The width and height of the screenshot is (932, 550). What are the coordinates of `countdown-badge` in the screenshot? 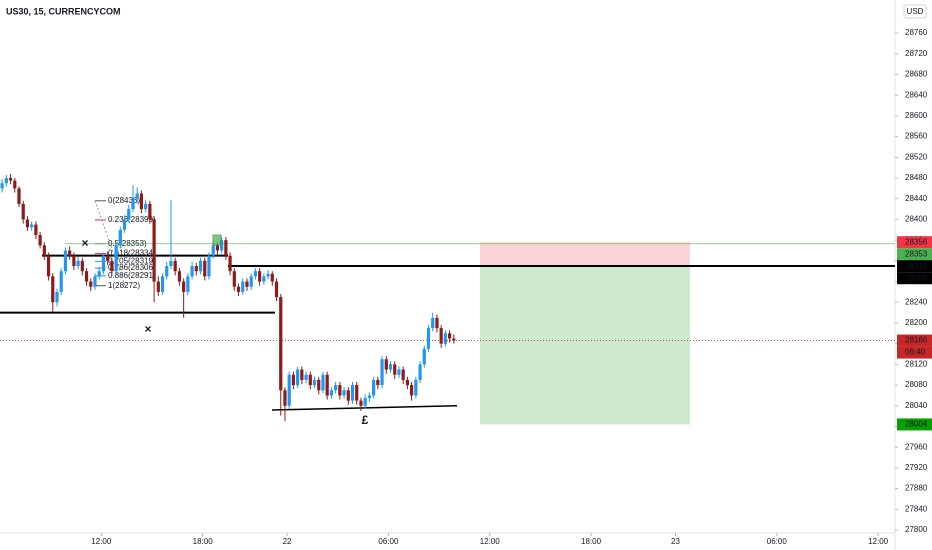 It's located at (914, 352).